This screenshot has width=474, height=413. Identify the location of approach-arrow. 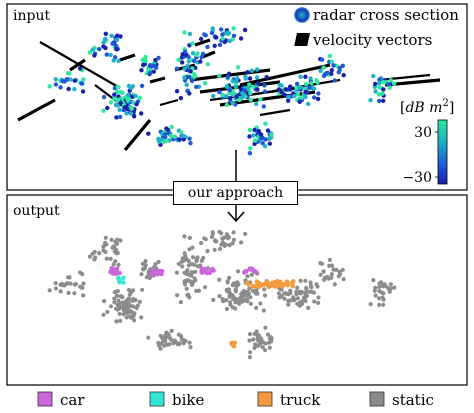
(236, 186).